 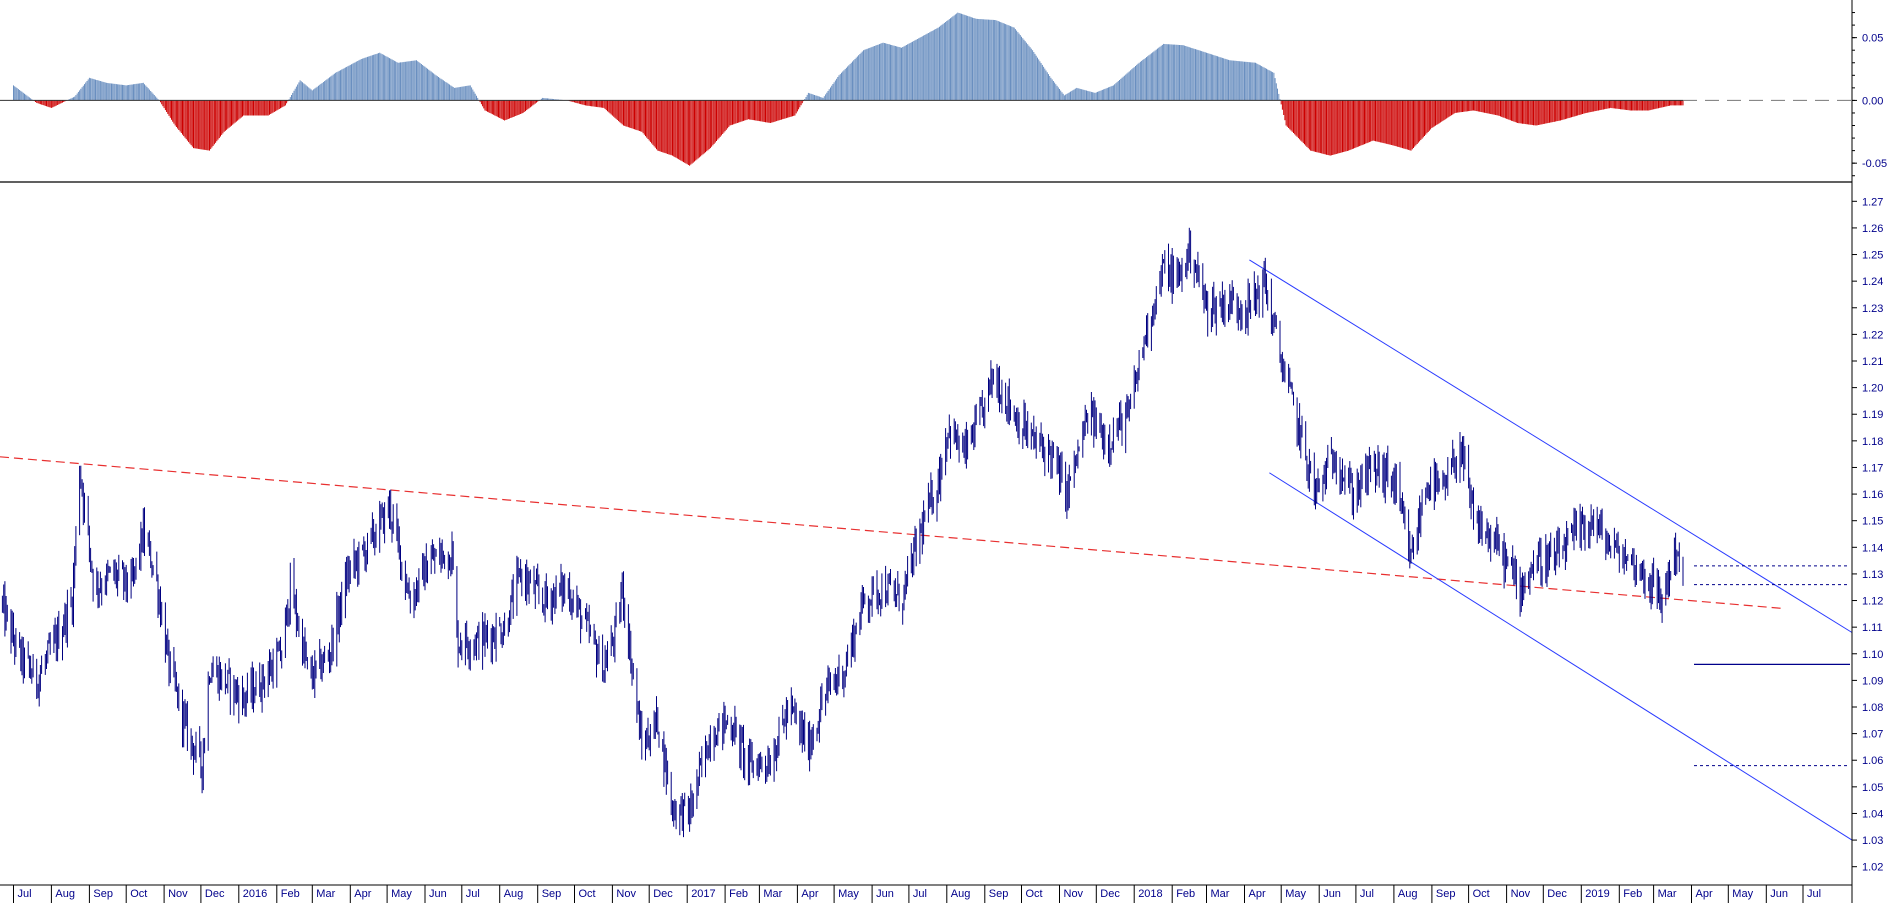 I want to click on osc-y-tick-label: 0.05, so click(x=1872, y=39).